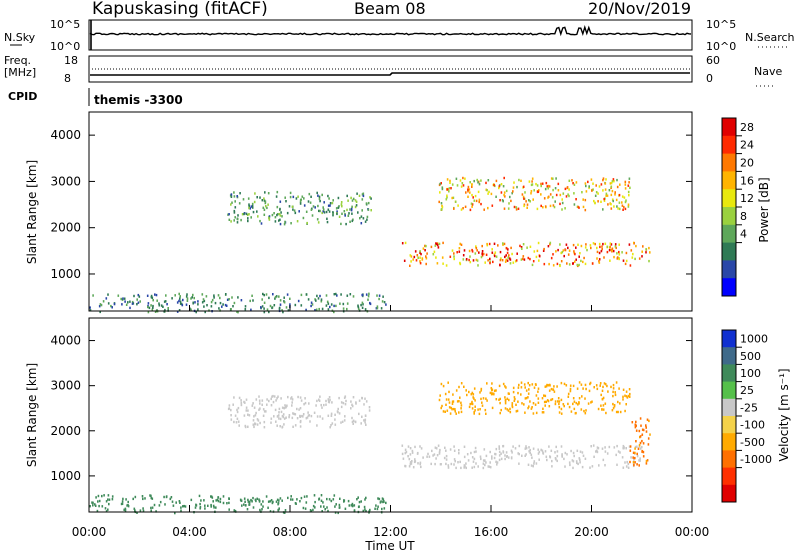 The height and width of the screenshot is (554, 800). Describe the element at coordinates (754, 339) in the screenshot. I see `colorbar-tick-label: 1000` at that location.